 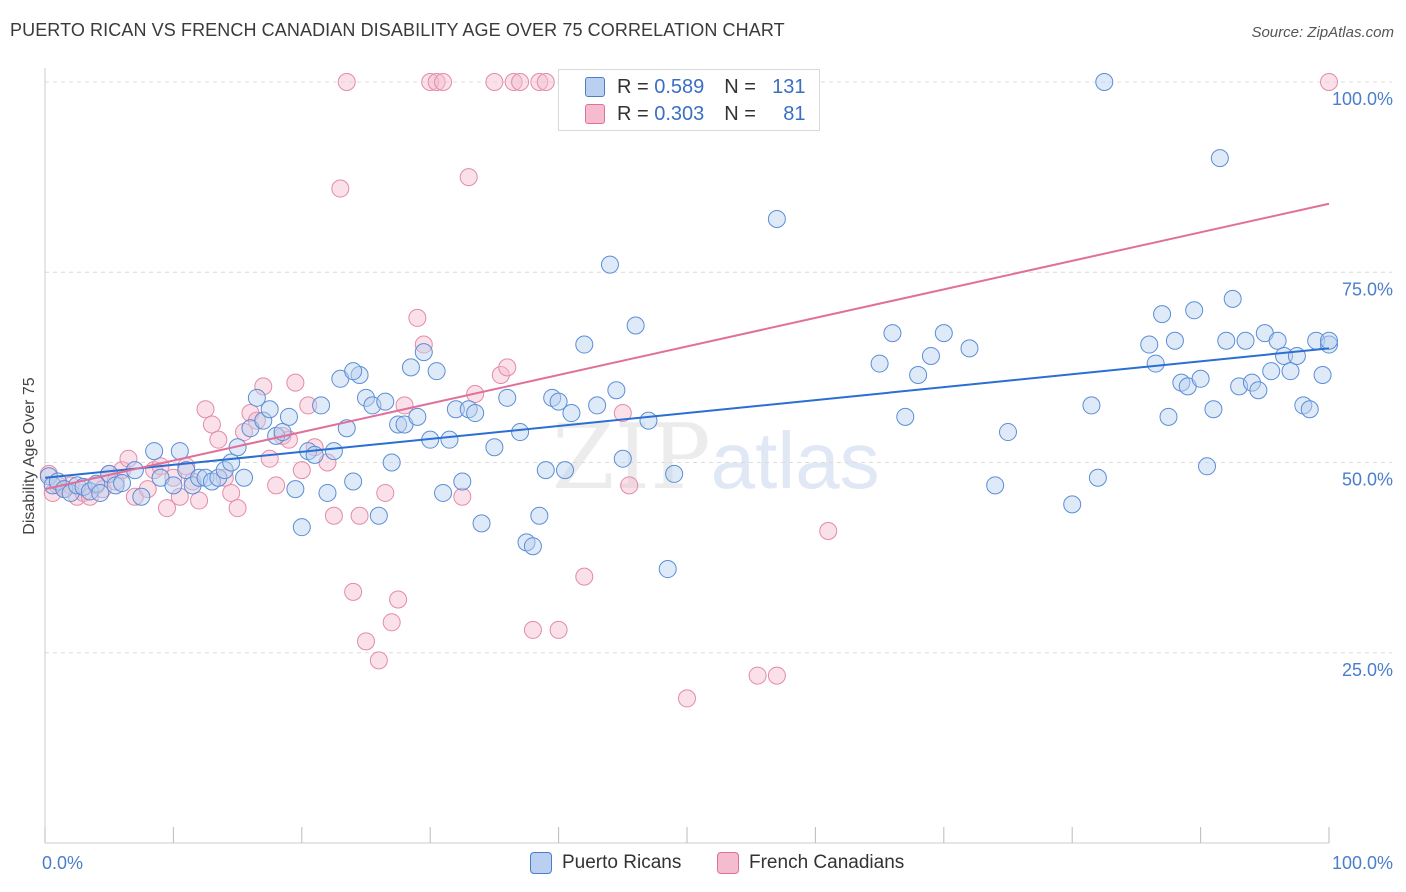 I want to click on legend-row-puerto-ricans: R = 0.589 N = 131, so click(x=695, y=87).